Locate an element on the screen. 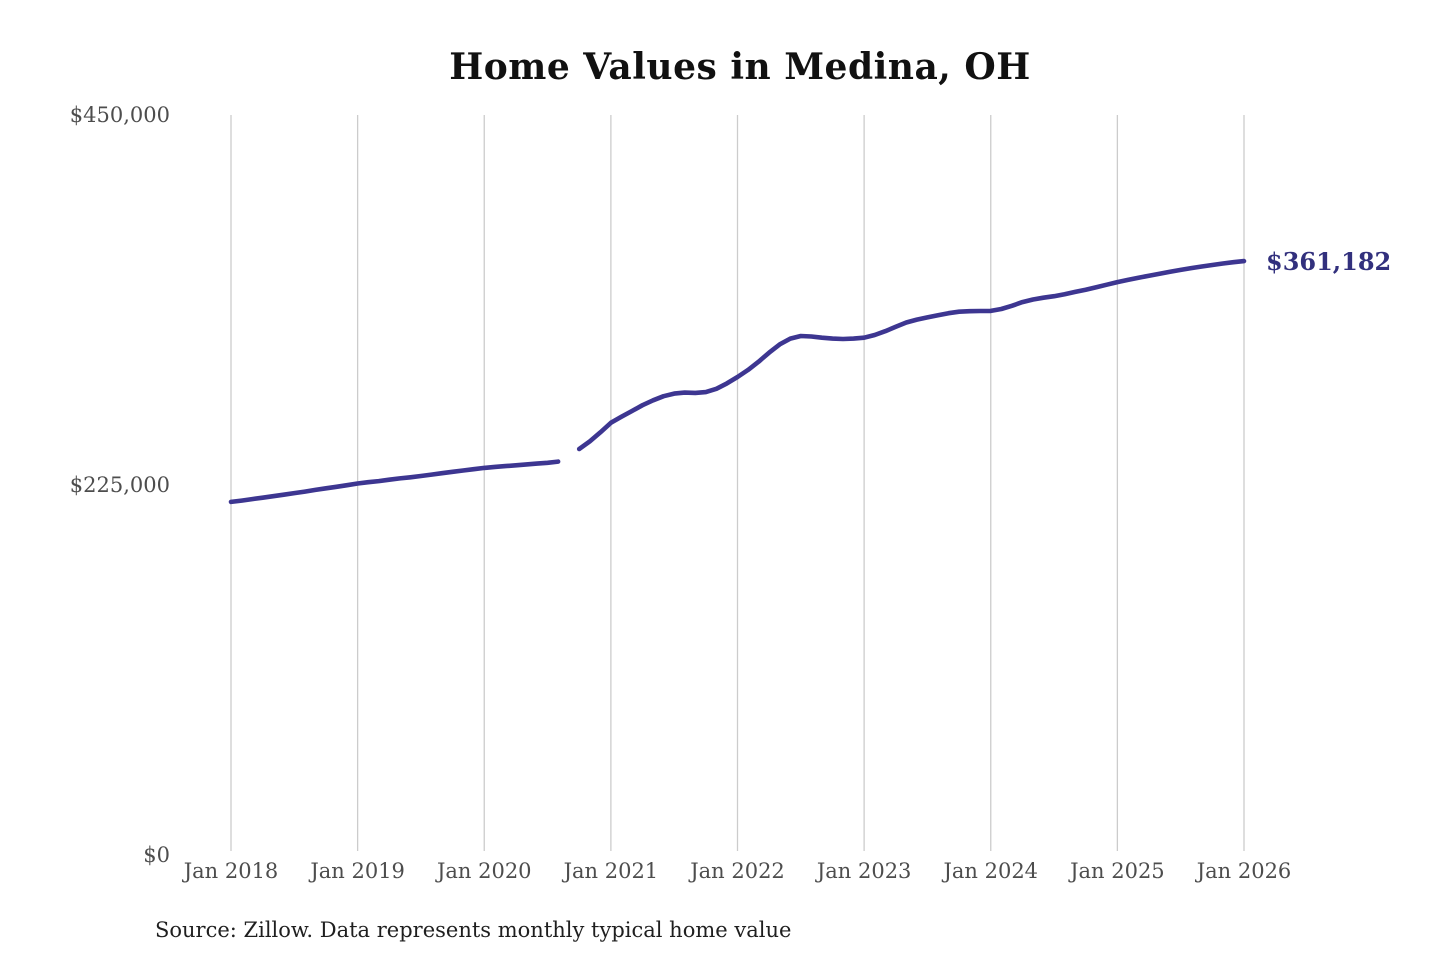  x-tick-label: Jan 2020 is located at coordinates (484, 871).